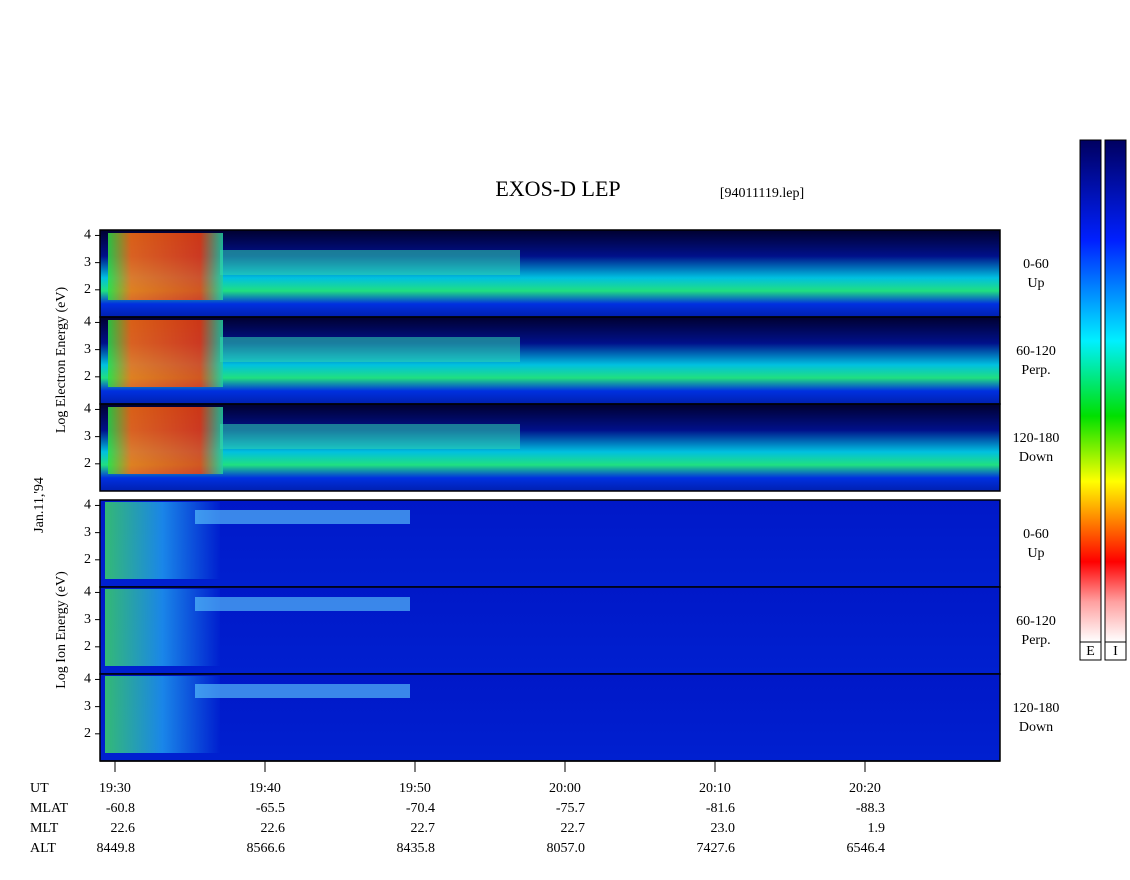 This screenshot has width=1130, height=880. What do you see at coordinates (116, 848) in the screenshot?
I see `ephemeris-value: 8449.8` at bounding box center [116, 848].